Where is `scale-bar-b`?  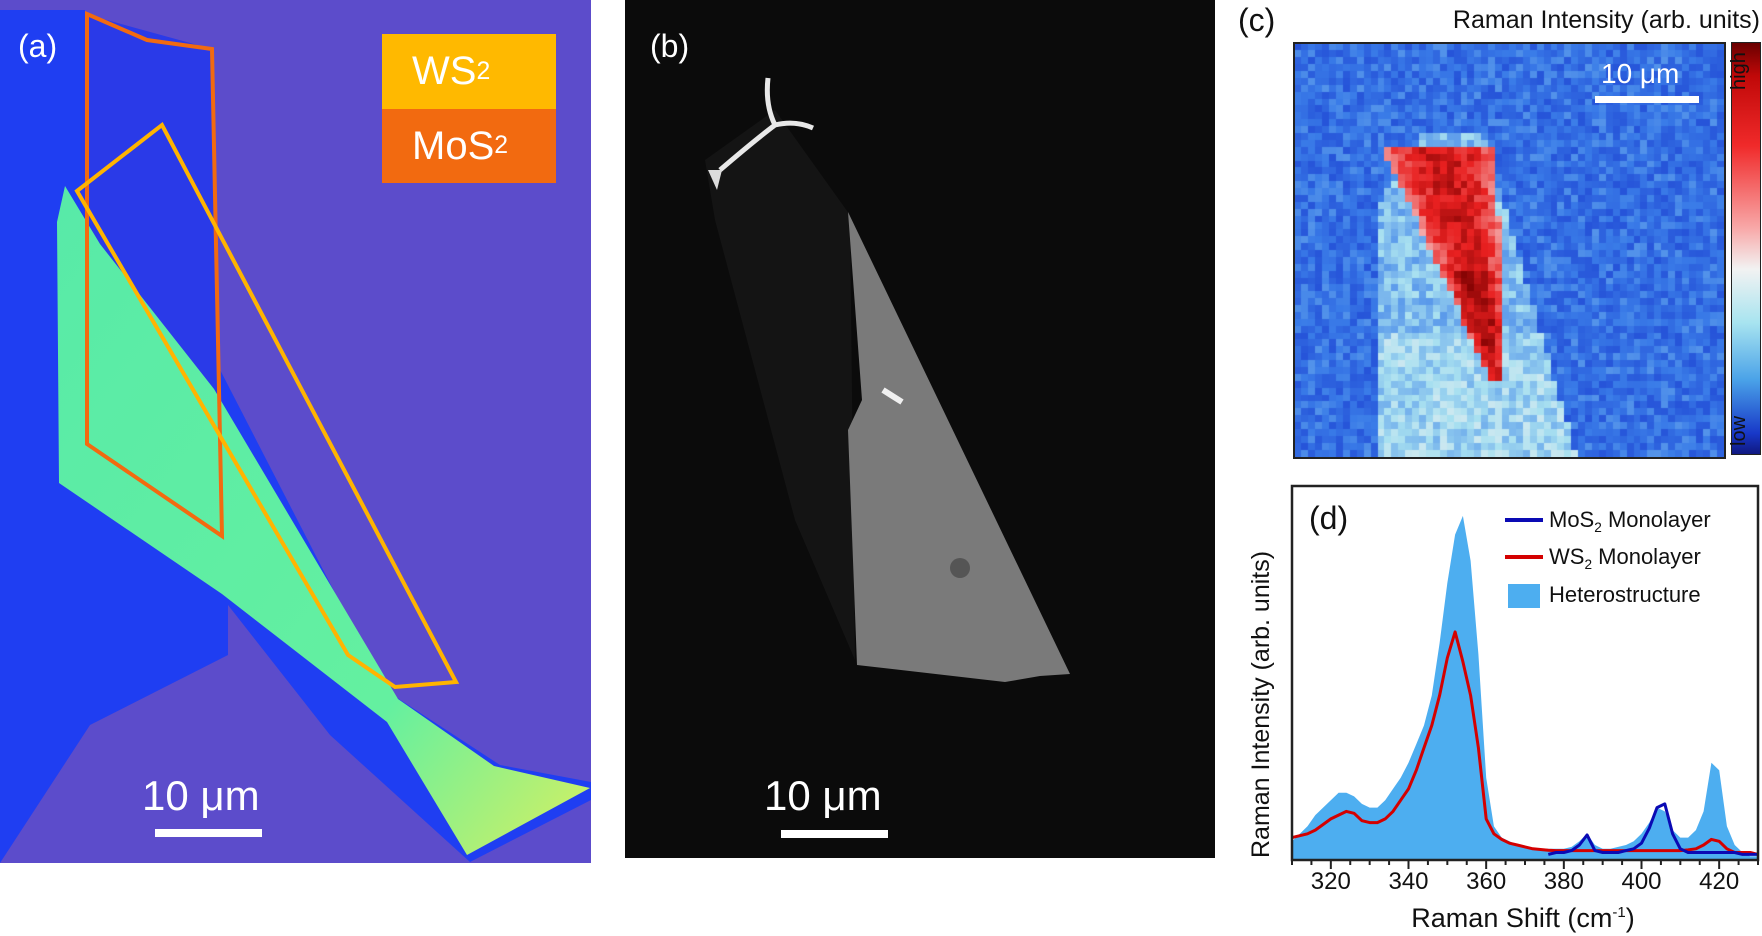 scale-bar-b is located at coordinates (834, 834).